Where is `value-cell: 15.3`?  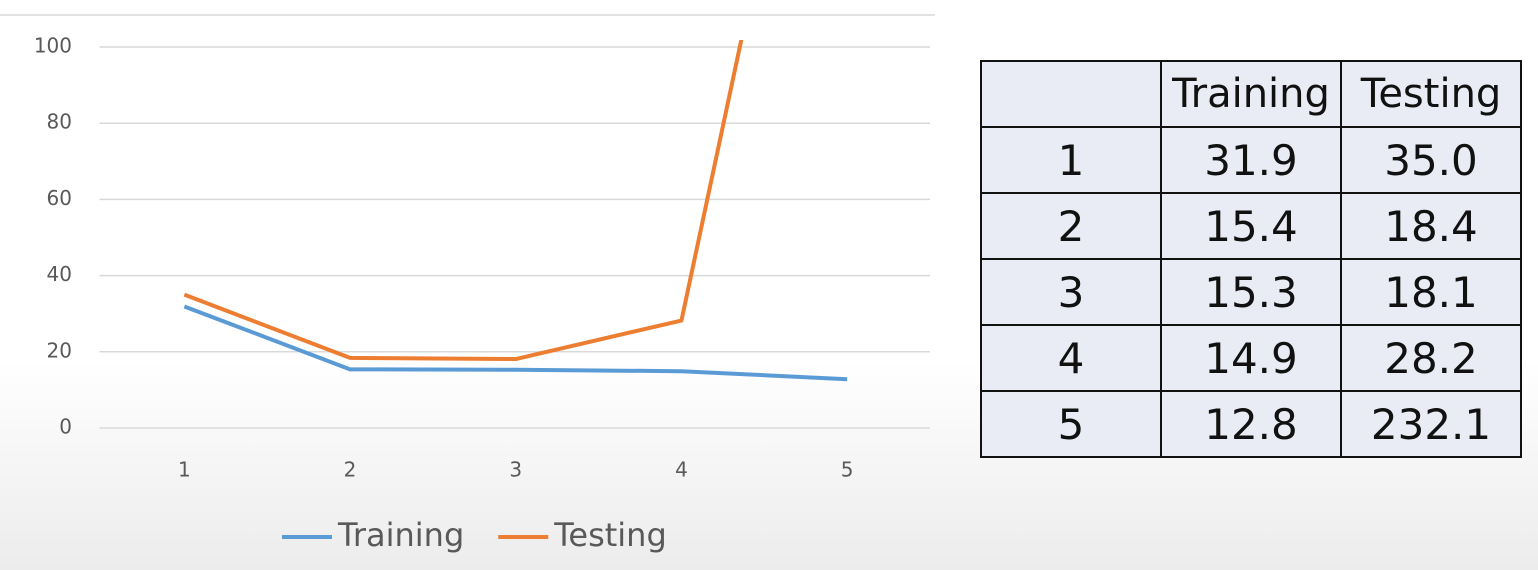 value-cell: 15.3 is located at coordinates (1251, 292).